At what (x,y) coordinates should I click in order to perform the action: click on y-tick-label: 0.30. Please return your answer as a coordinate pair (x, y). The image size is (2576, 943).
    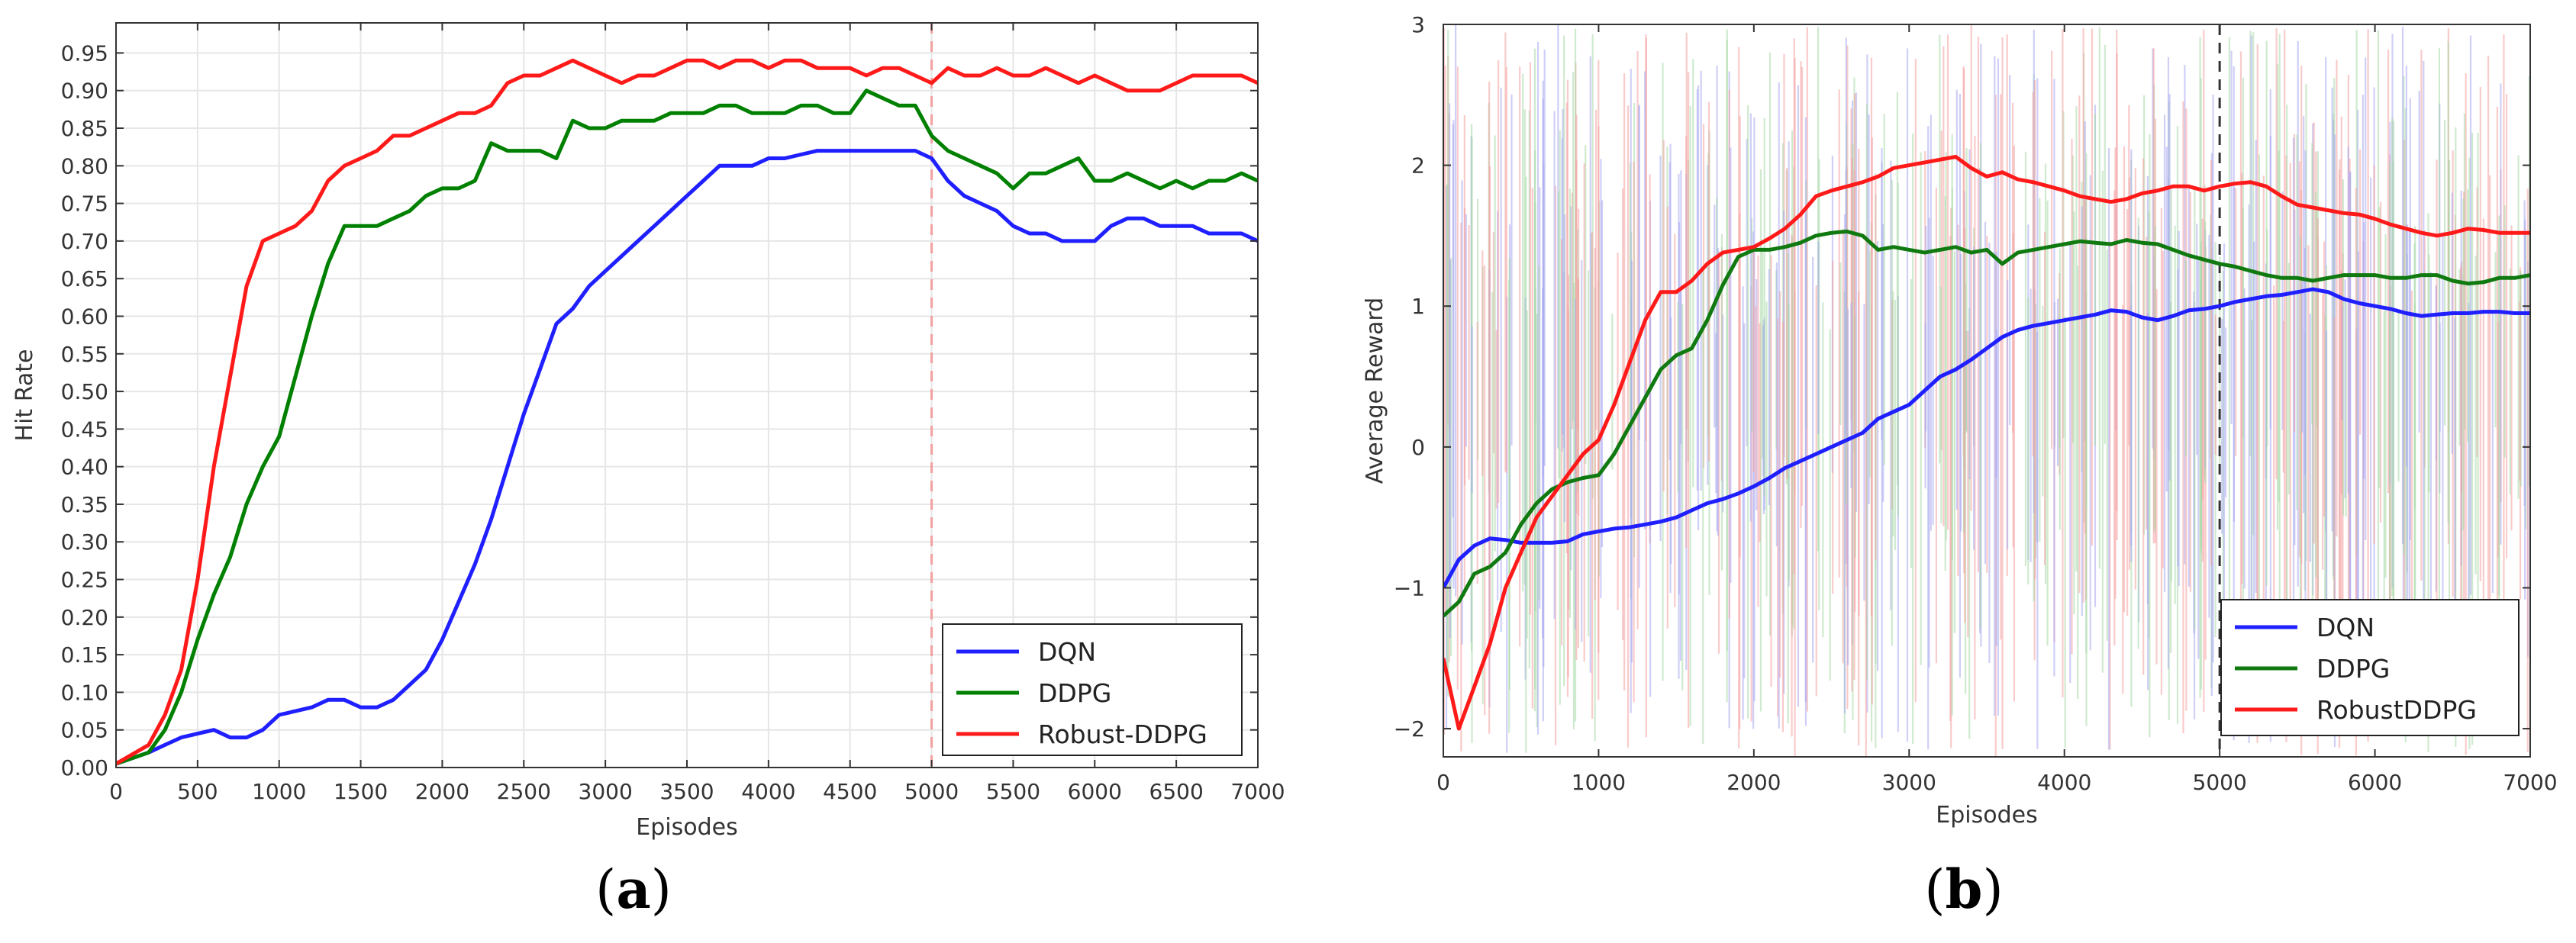
    Looking at the image, I should click on (85, 542).